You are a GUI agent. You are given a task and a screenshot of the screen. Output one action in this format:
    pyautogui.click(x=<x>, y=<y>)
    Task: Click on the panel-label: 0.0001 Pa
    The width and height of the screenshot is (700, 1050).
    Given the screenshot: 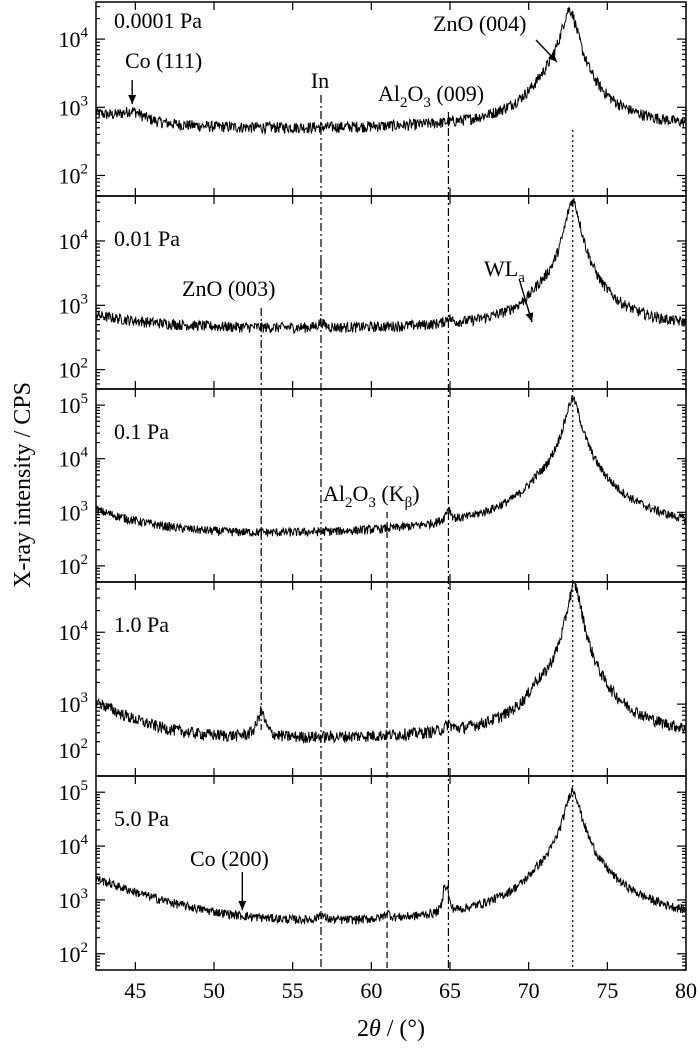 What is the action you would take?
    pyautogui.click(x=158, y=20)
    